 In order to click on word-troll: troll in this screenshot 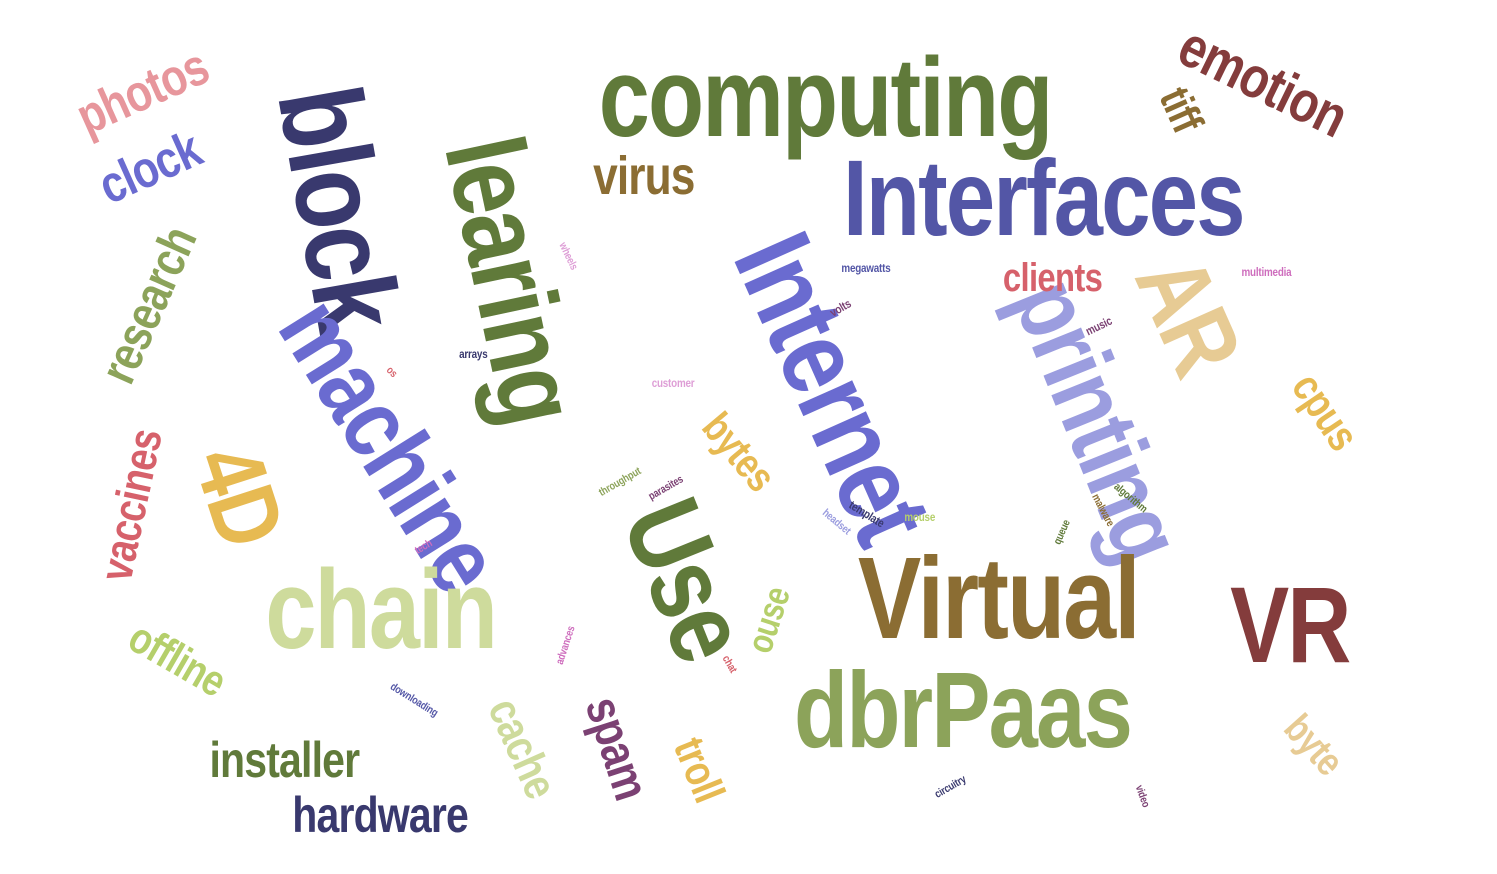, I will do `click(698, 769)`.